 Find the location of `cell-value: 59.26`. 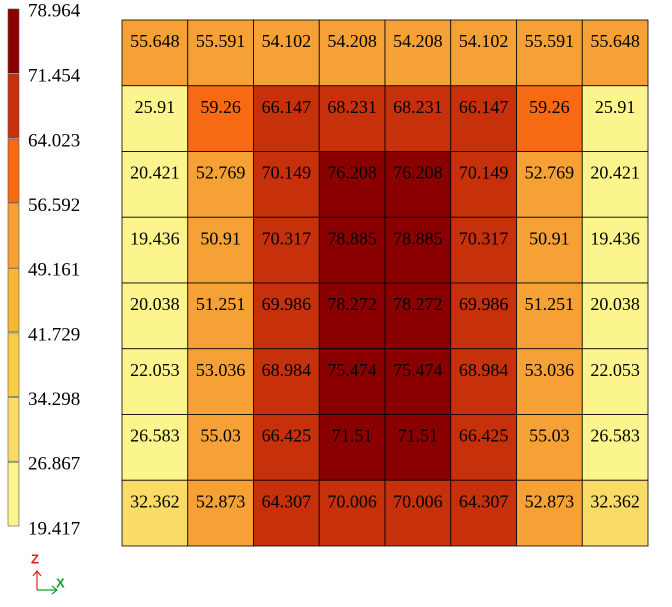

cell-value: 59.26 is located at coordinates (549, 107).